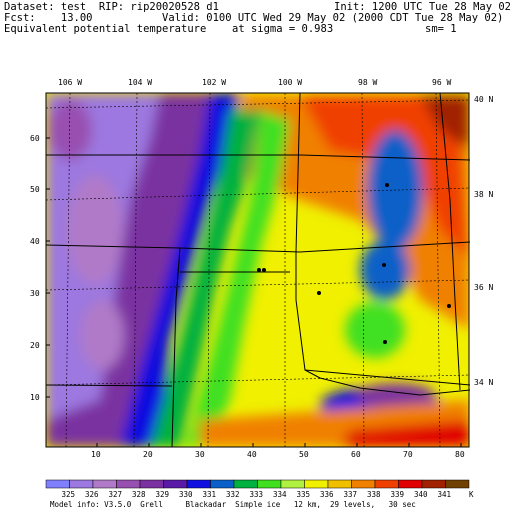 Image resolution: width=512 pixels, height=512 pixels. I want to click on x-tick-70: 70, so click(408, 454).